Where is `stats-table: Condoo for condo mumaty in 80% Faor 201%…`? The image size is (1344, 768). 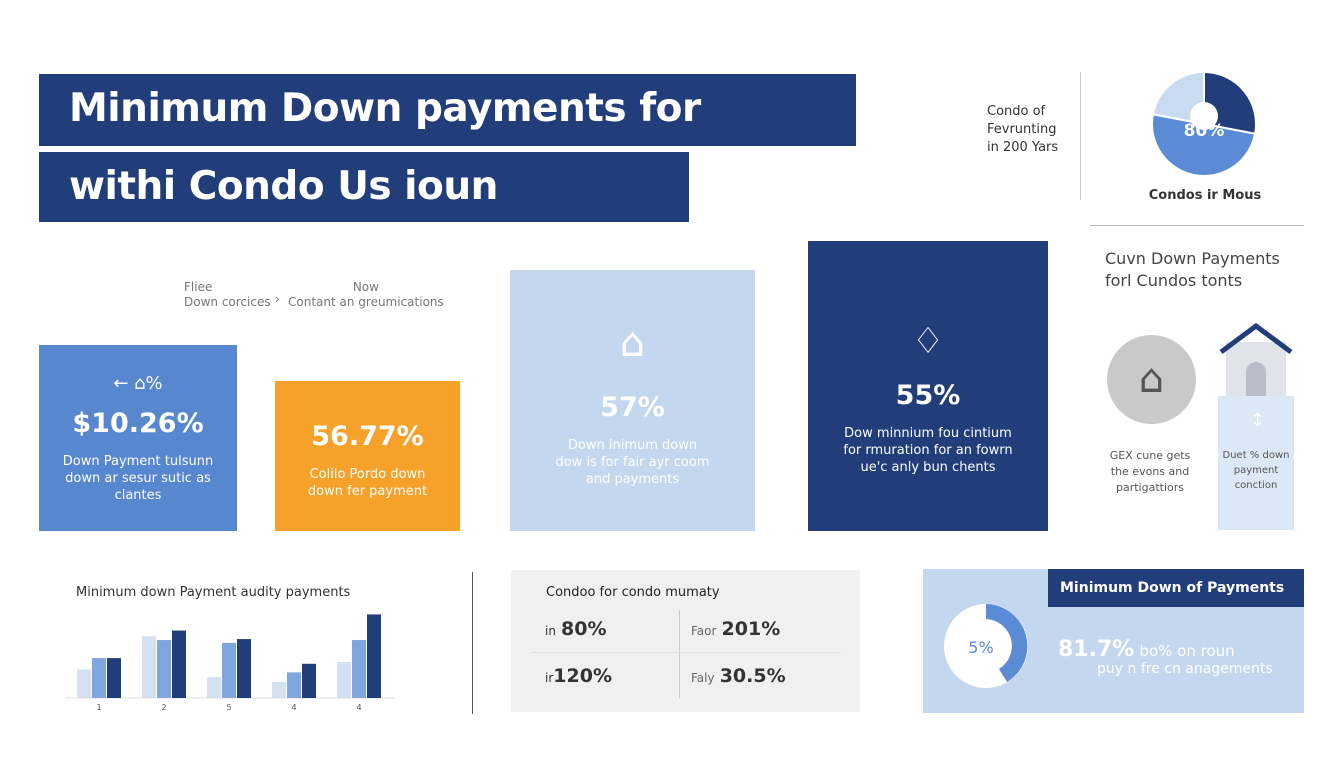
stats-table: Condoo for condo mumaty in 80% Faor 201%… is located at coordinates (685, 641).